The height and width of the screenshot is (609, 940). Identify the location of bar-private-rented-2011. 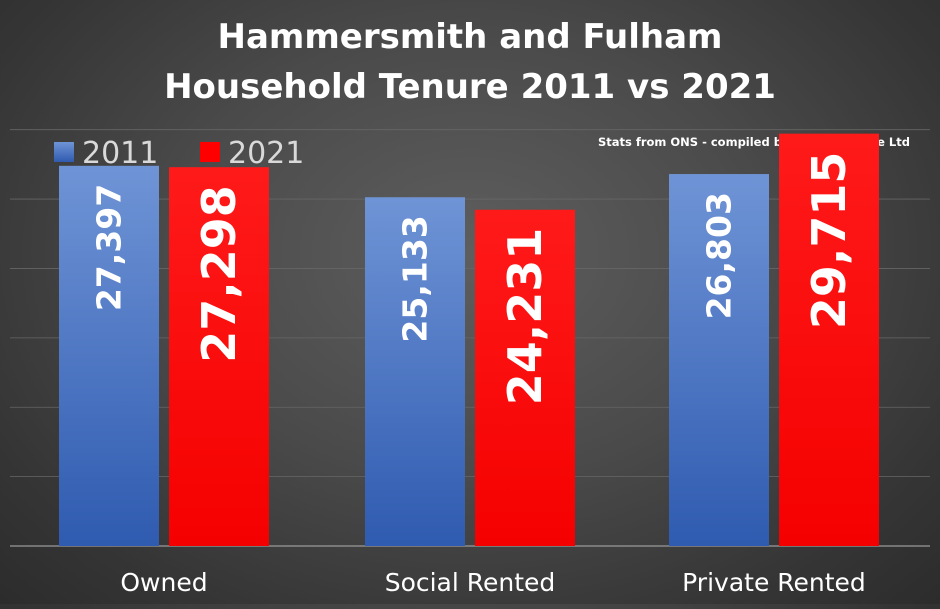
(719, 360).